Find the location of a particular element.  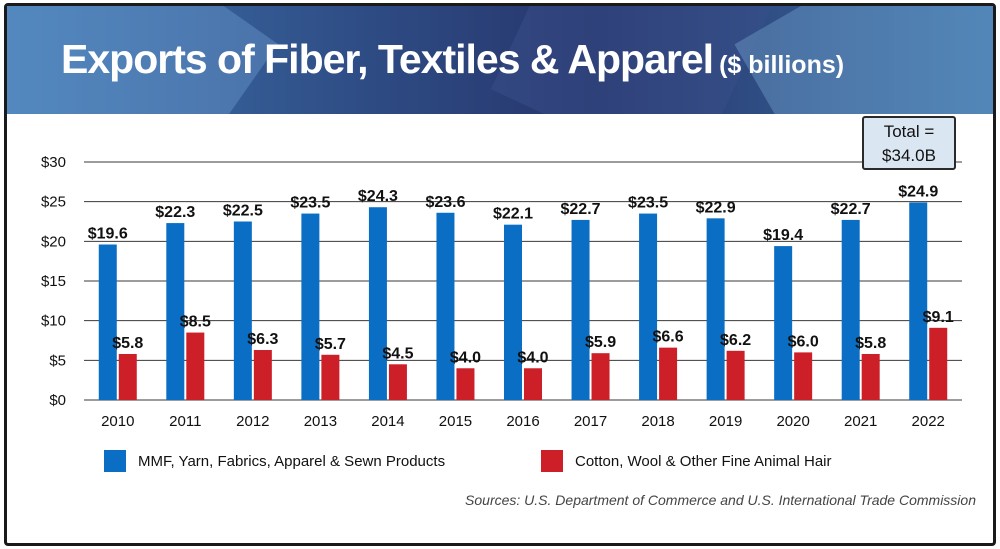

data-label: $5.9 is located at coordinates (600, 342).